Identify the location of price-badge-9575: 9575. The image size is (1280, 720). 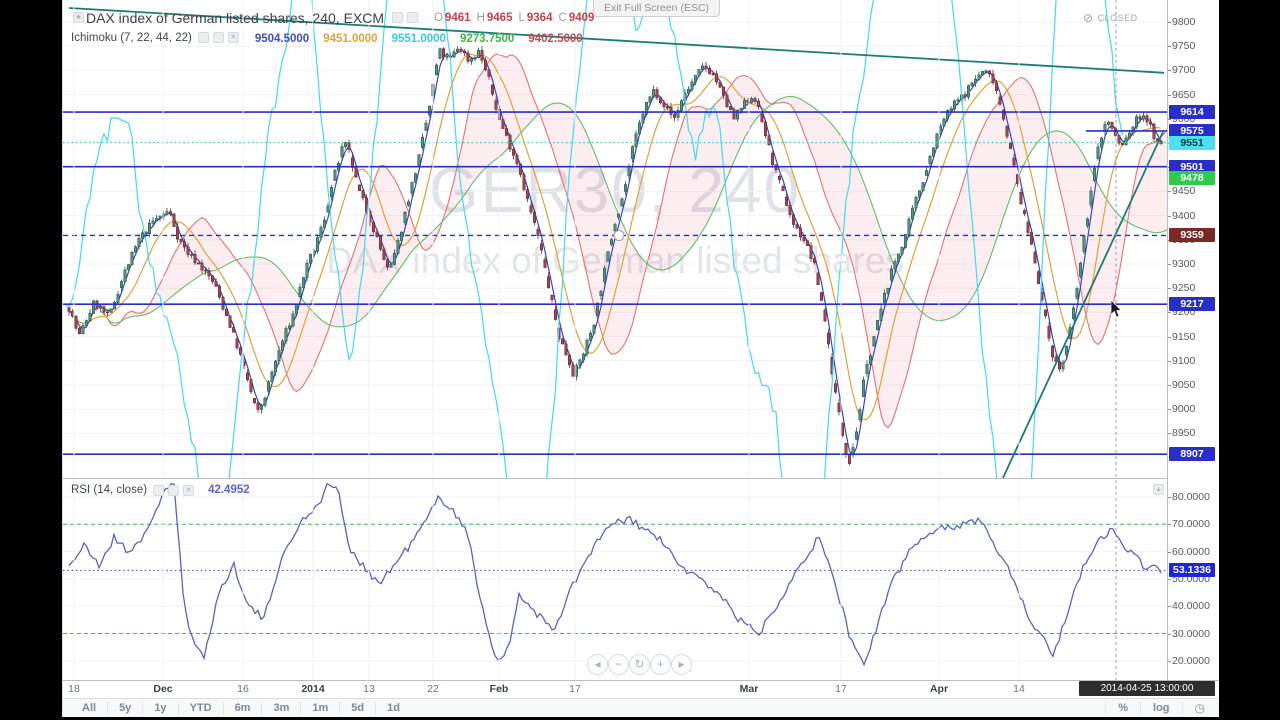
(1192, 130).